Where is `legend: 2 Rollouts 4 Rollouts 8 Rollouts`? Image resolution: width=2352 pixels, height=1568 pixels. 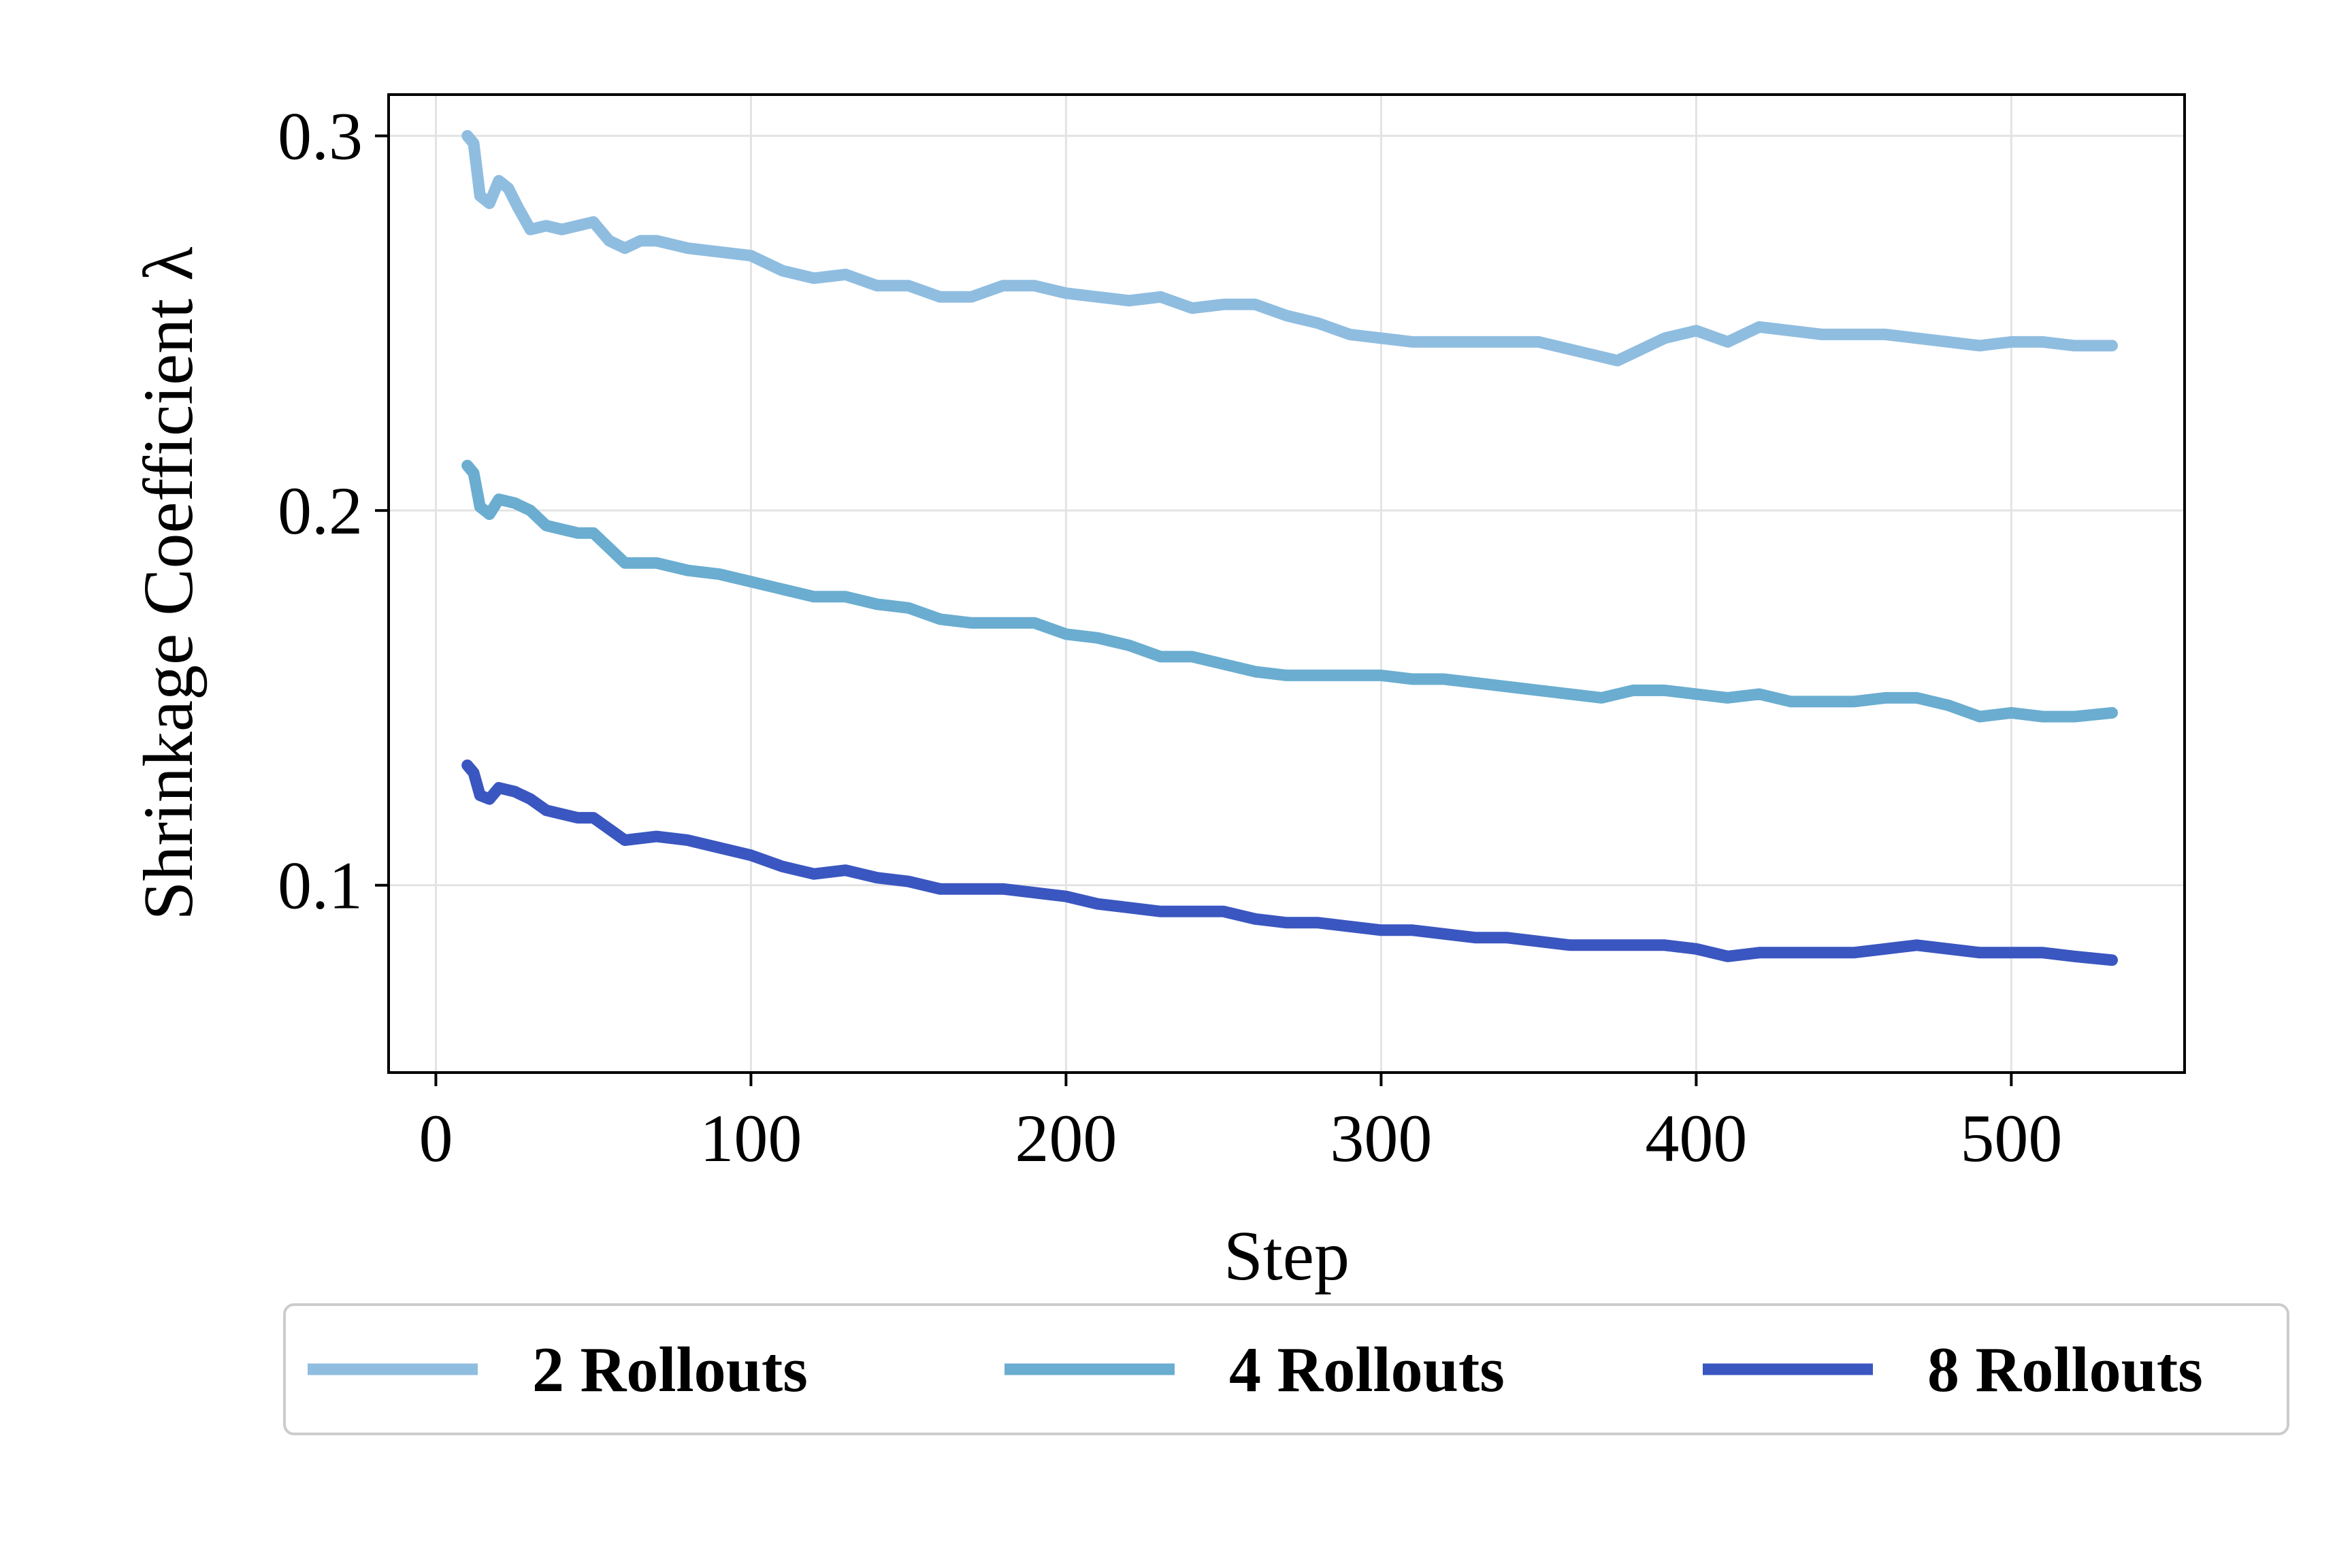
legend: 2 Rollouts 4 Rollouts 8 Rollouts is located at coordinates (1286, 1369).